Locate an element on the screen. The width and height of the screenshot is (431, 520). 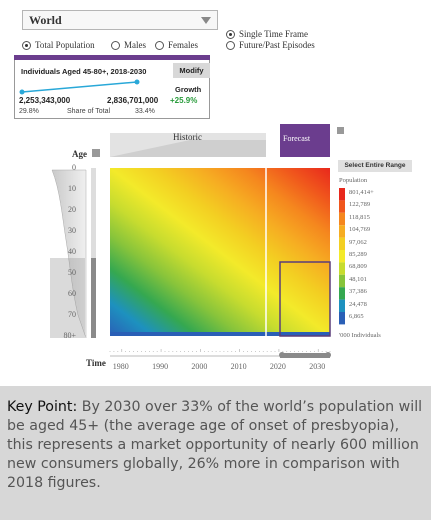
x-tick-label: 2000 is located at coordinates (199, 366).